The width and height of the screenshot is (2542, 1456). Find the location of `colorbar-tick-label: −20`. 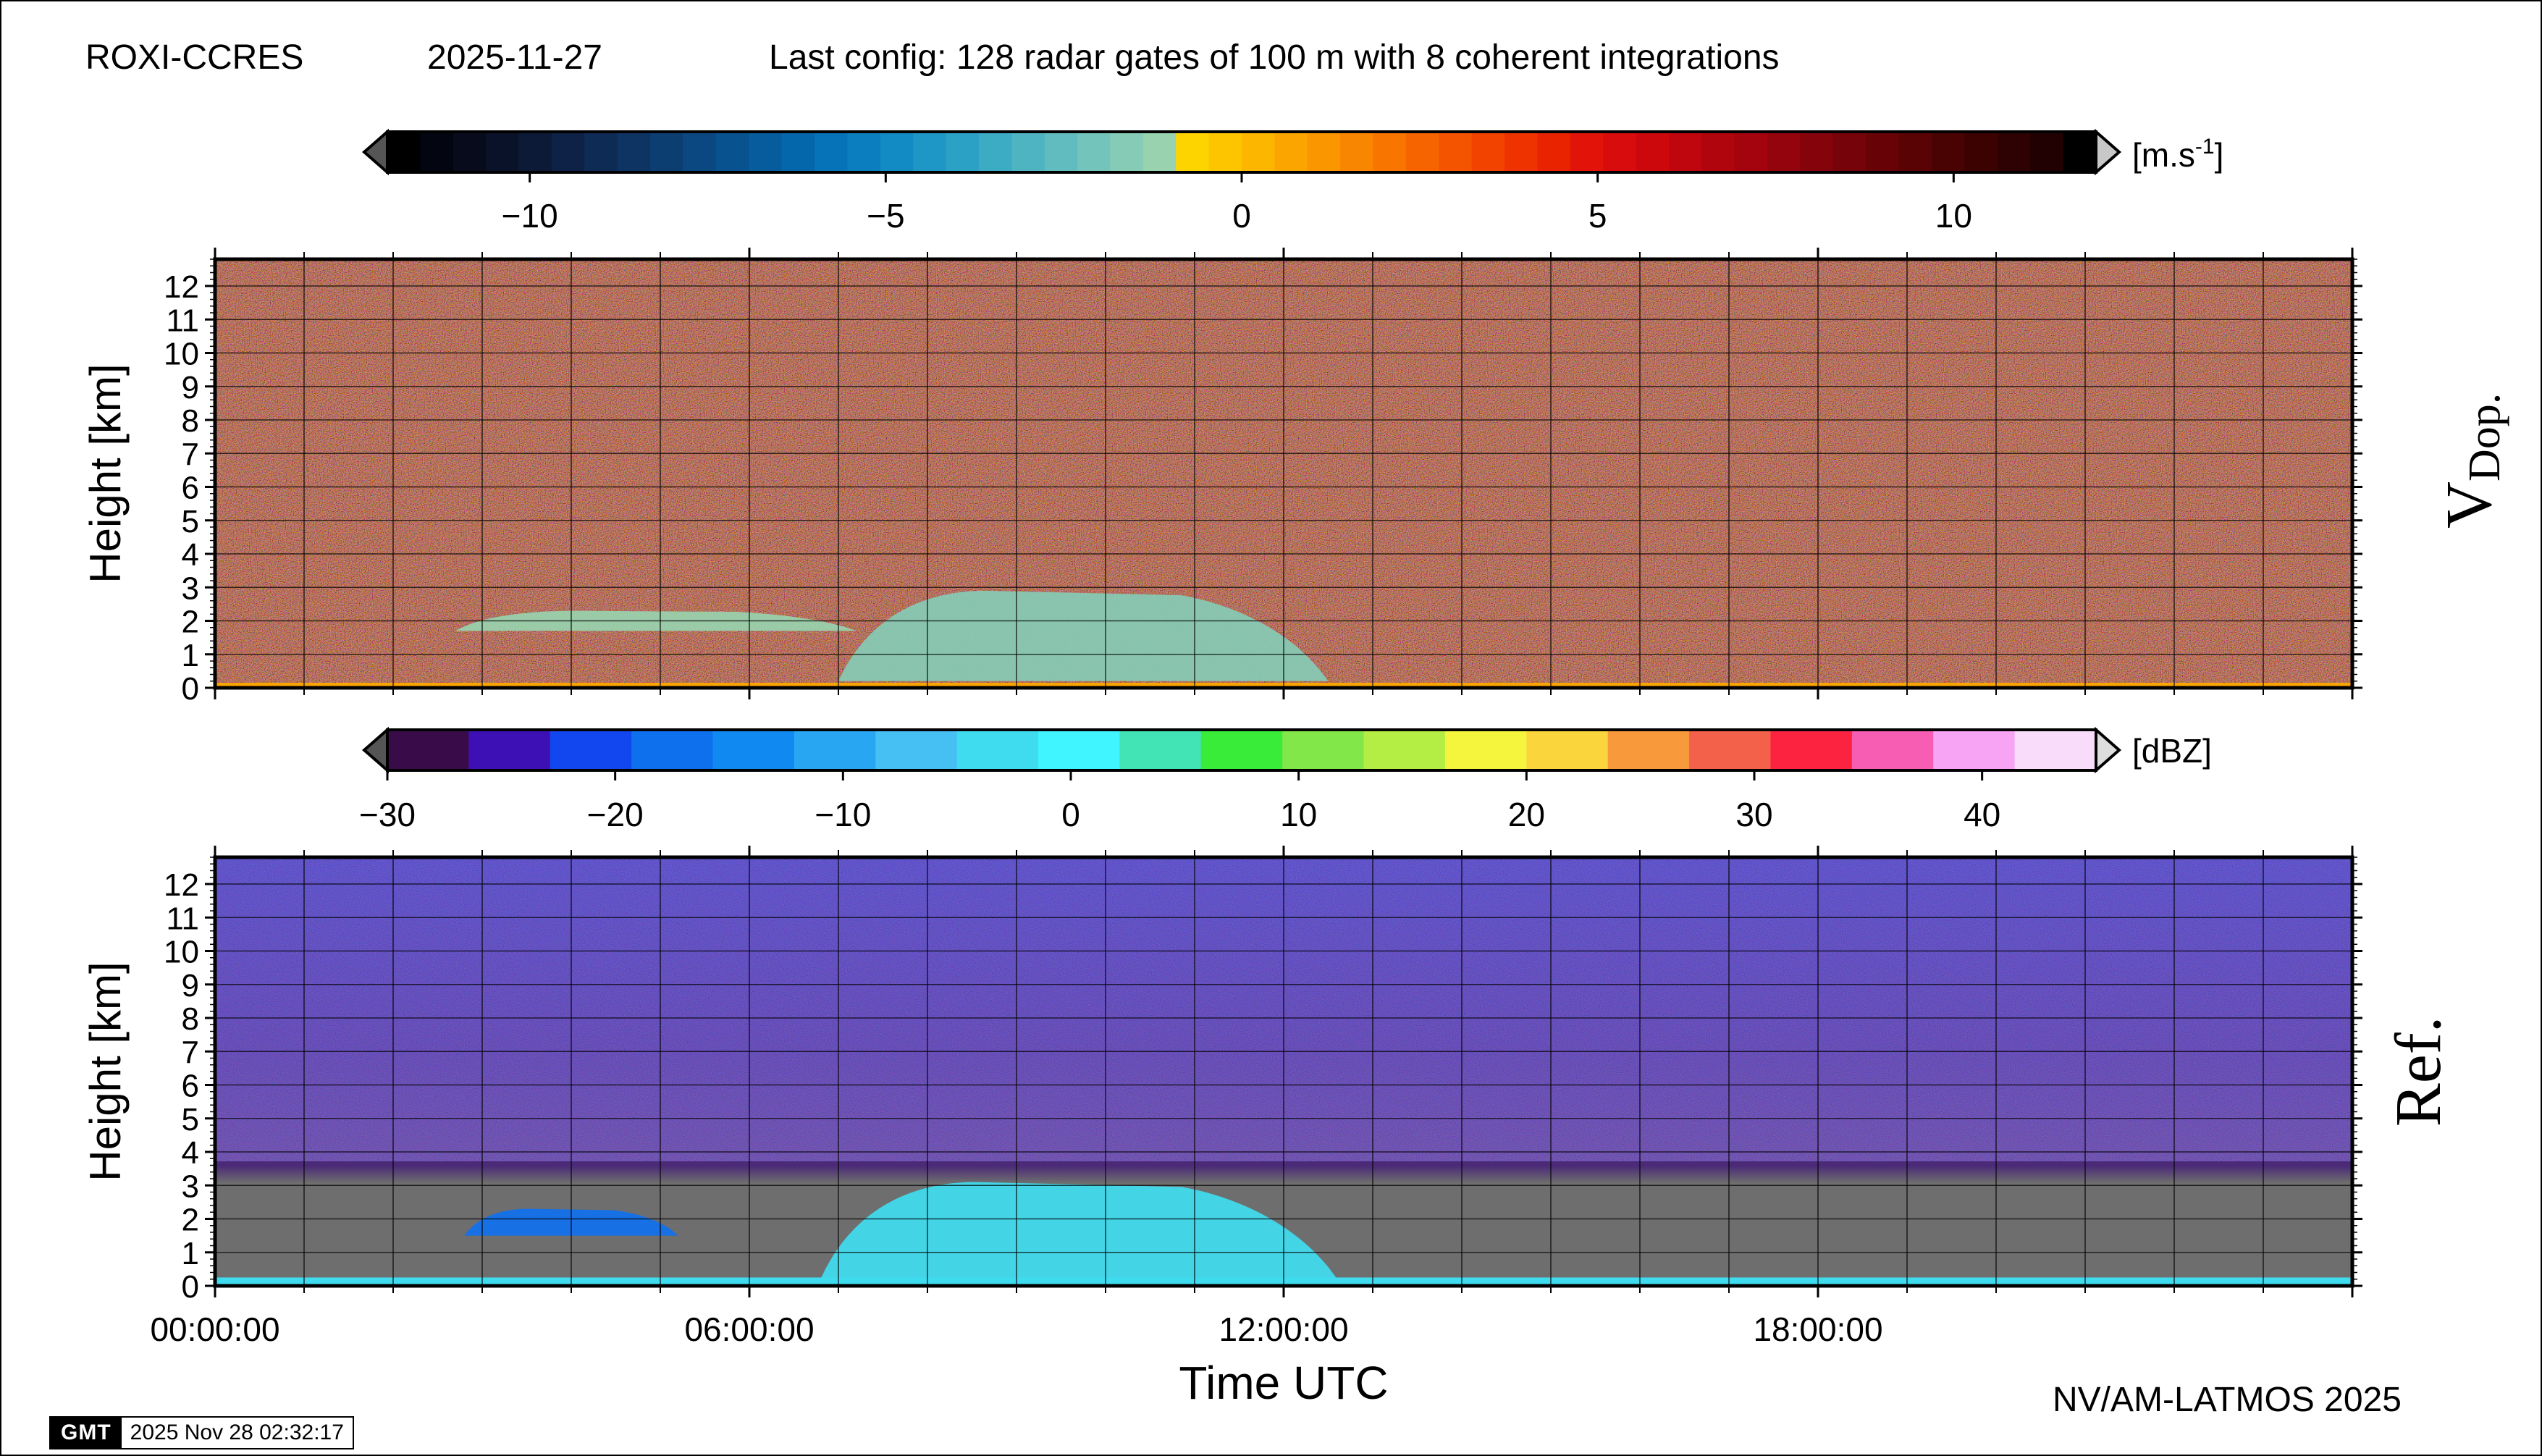

colorbar-tick-label: −20 is located at coordinates (615, 814).